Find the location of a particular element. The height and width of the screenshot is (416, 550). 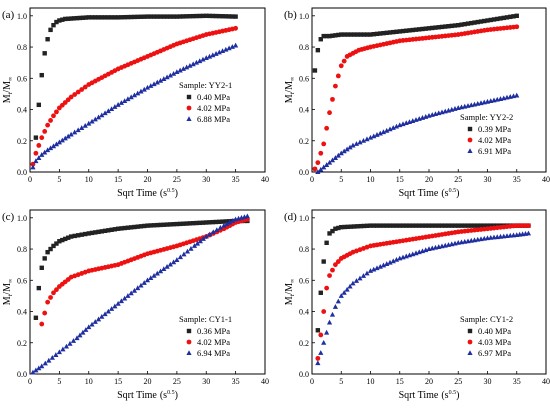

y-axis-label-sub-t: t is located at coordinates (293, 93).